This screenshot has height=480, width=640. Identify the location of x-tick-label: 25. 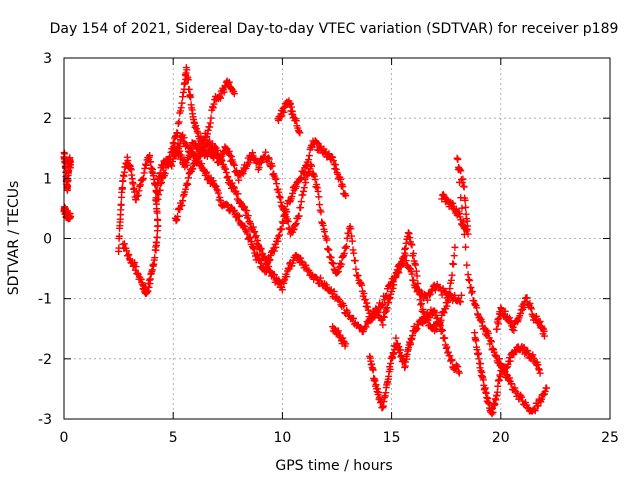
(610, 438).